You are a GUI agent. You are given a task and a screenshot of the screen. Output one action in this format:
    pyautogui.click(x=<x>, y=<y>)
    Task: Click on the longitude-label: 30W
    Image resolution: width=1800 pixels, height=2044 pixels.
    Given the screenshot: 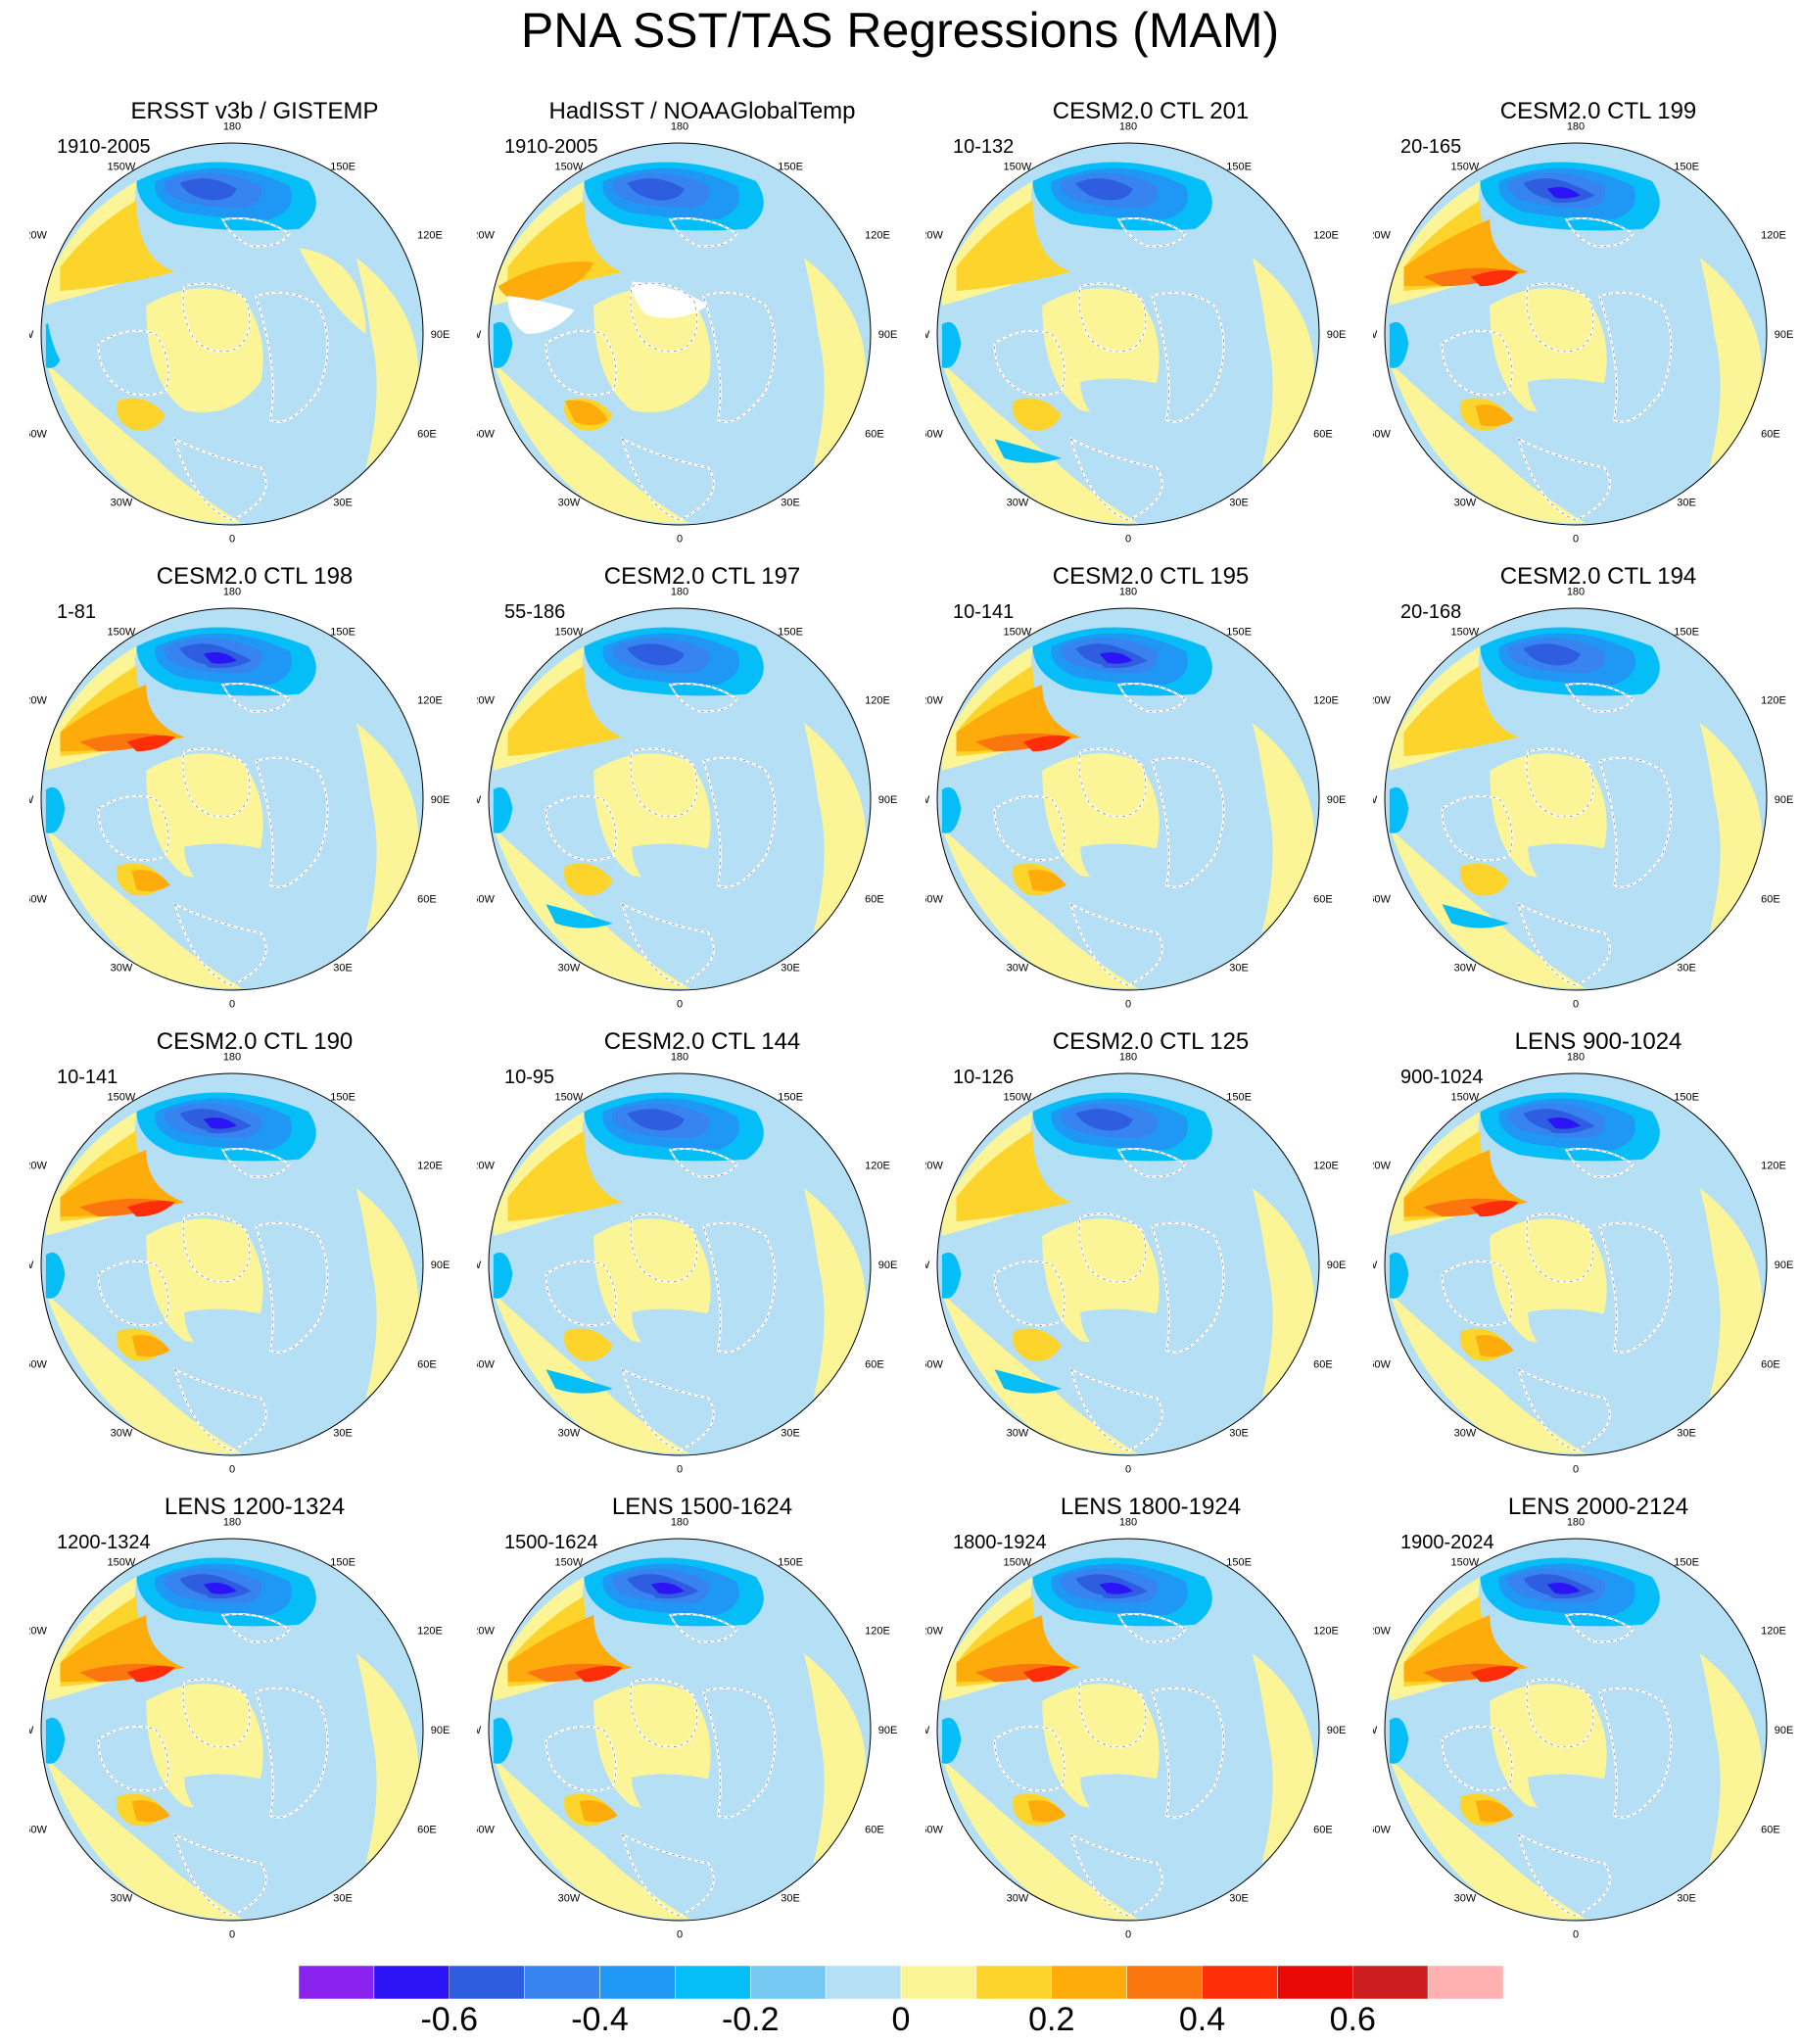 What is the action you would take?
    pyautogui.click(x=1465, y=1899)
    